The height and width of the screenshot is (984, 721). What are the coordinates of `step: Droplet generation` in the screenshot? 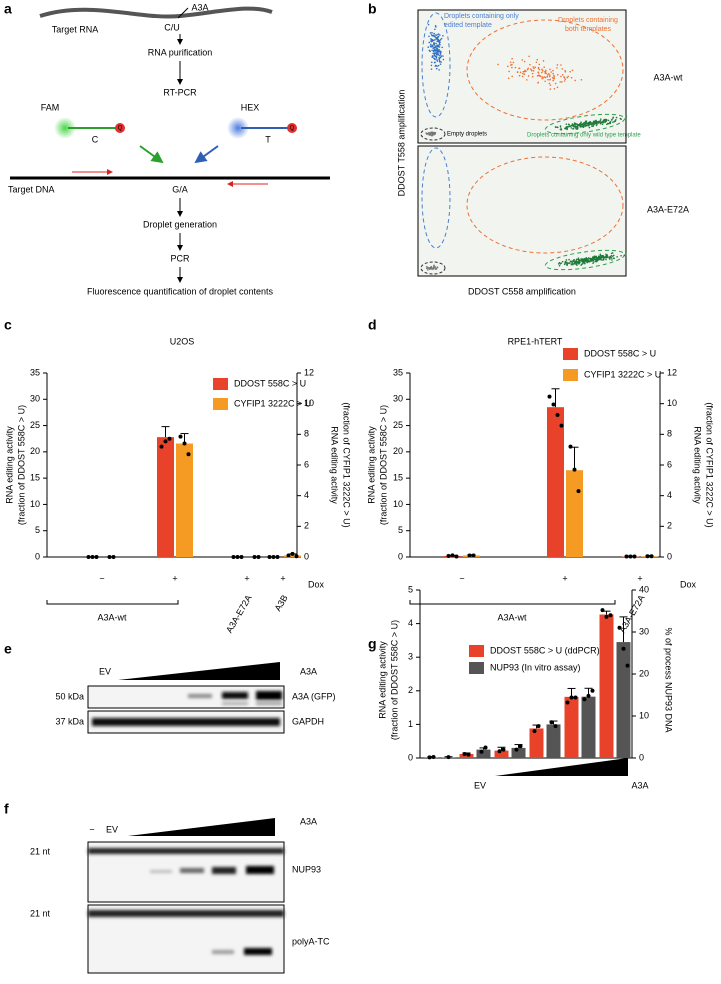 It's located at (180, 224).